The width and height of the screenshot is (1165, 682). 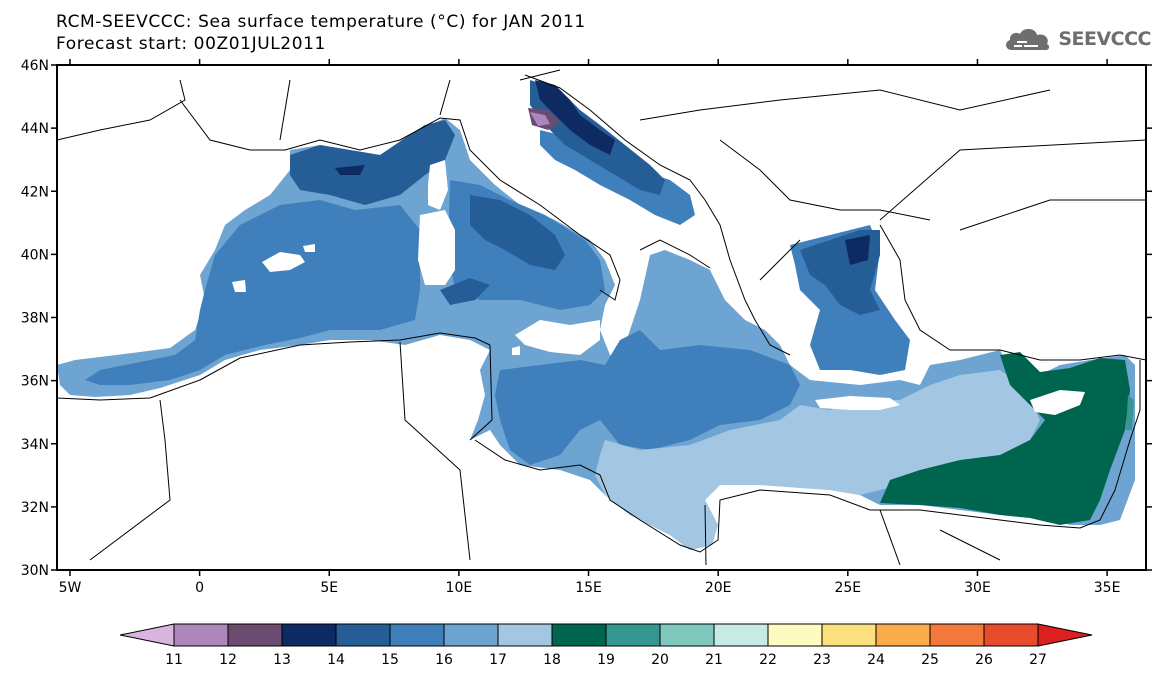 I want to click on sst-region-15-spot, so click(x=465, y=291).